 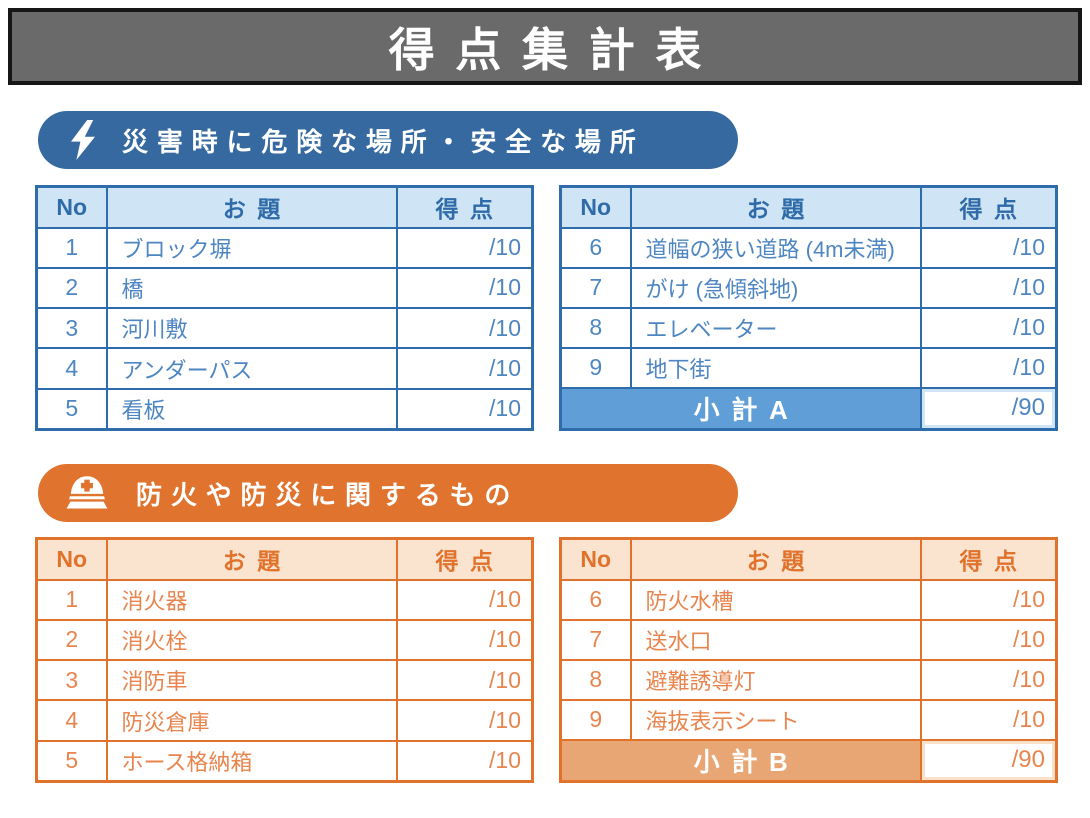 I want to click on table-row: 2 消火栓 /10, so click(x=284, y=640).